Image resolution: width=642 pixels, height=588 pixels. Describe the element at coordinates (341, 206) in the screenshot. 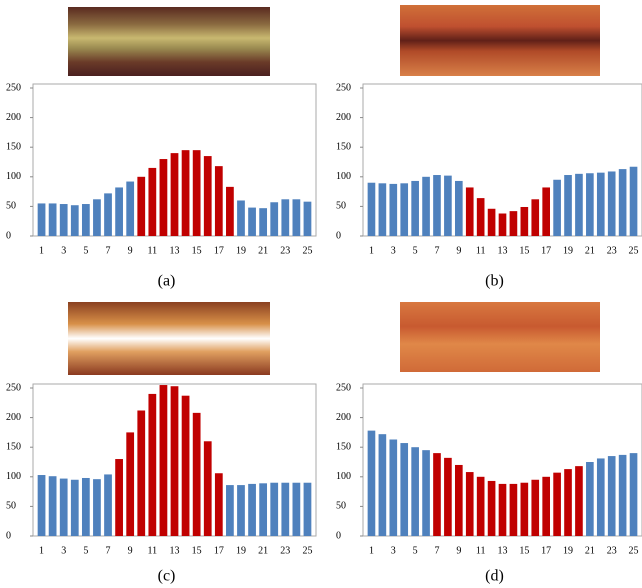

I see `y-tick-label: 50` at that location.